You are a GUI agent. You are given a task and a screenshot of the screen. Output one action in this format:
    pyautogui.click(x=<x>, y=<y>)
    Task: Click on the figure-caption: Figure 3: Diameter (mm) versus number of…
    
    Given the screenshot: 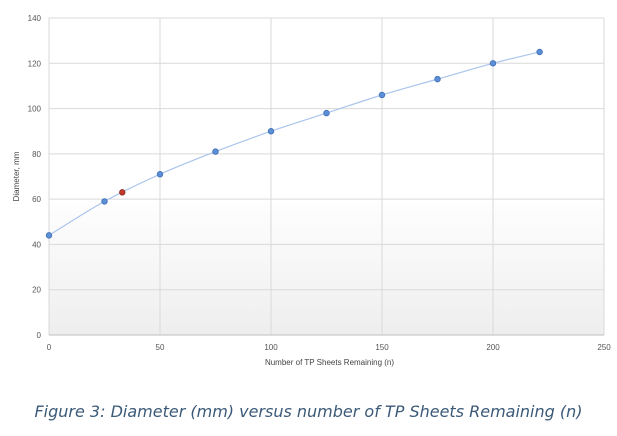 What is the action you would take?
    pyautogui.click(x=308, y=411)
    